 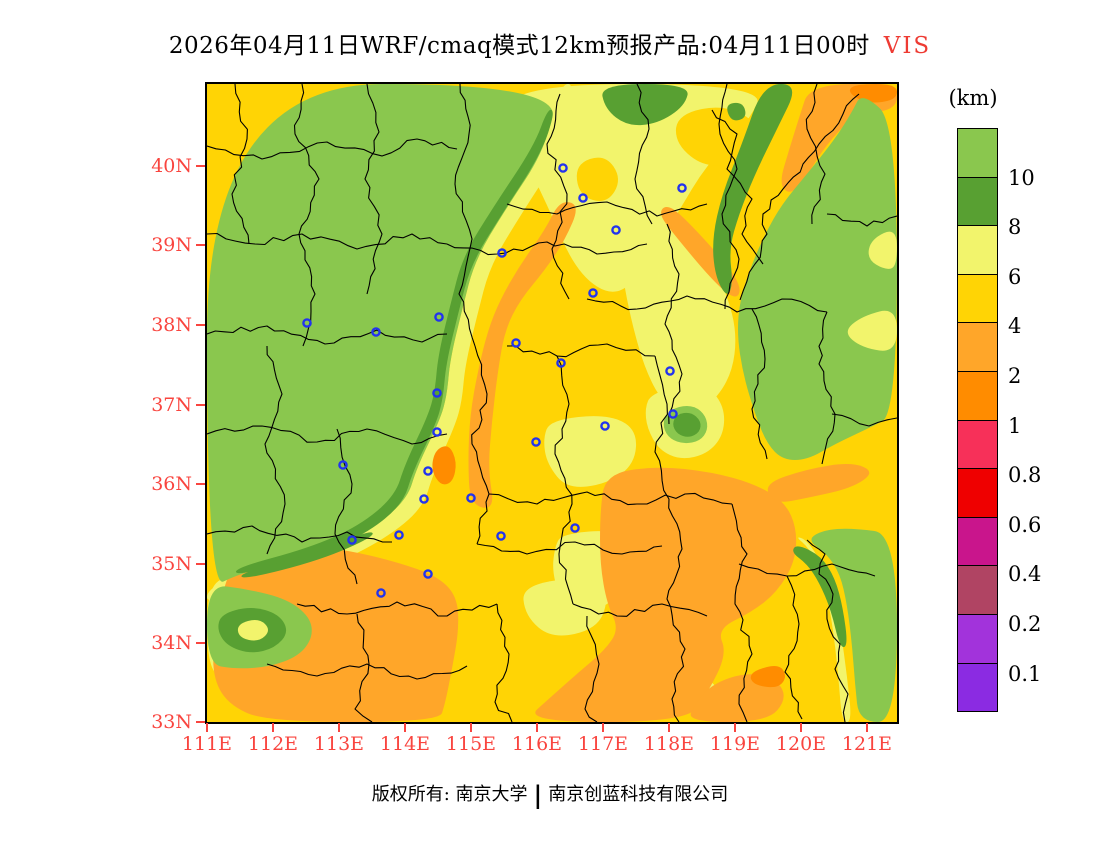 I want to click on colorbar-level-label: 10, so click(x=1021, y=177).